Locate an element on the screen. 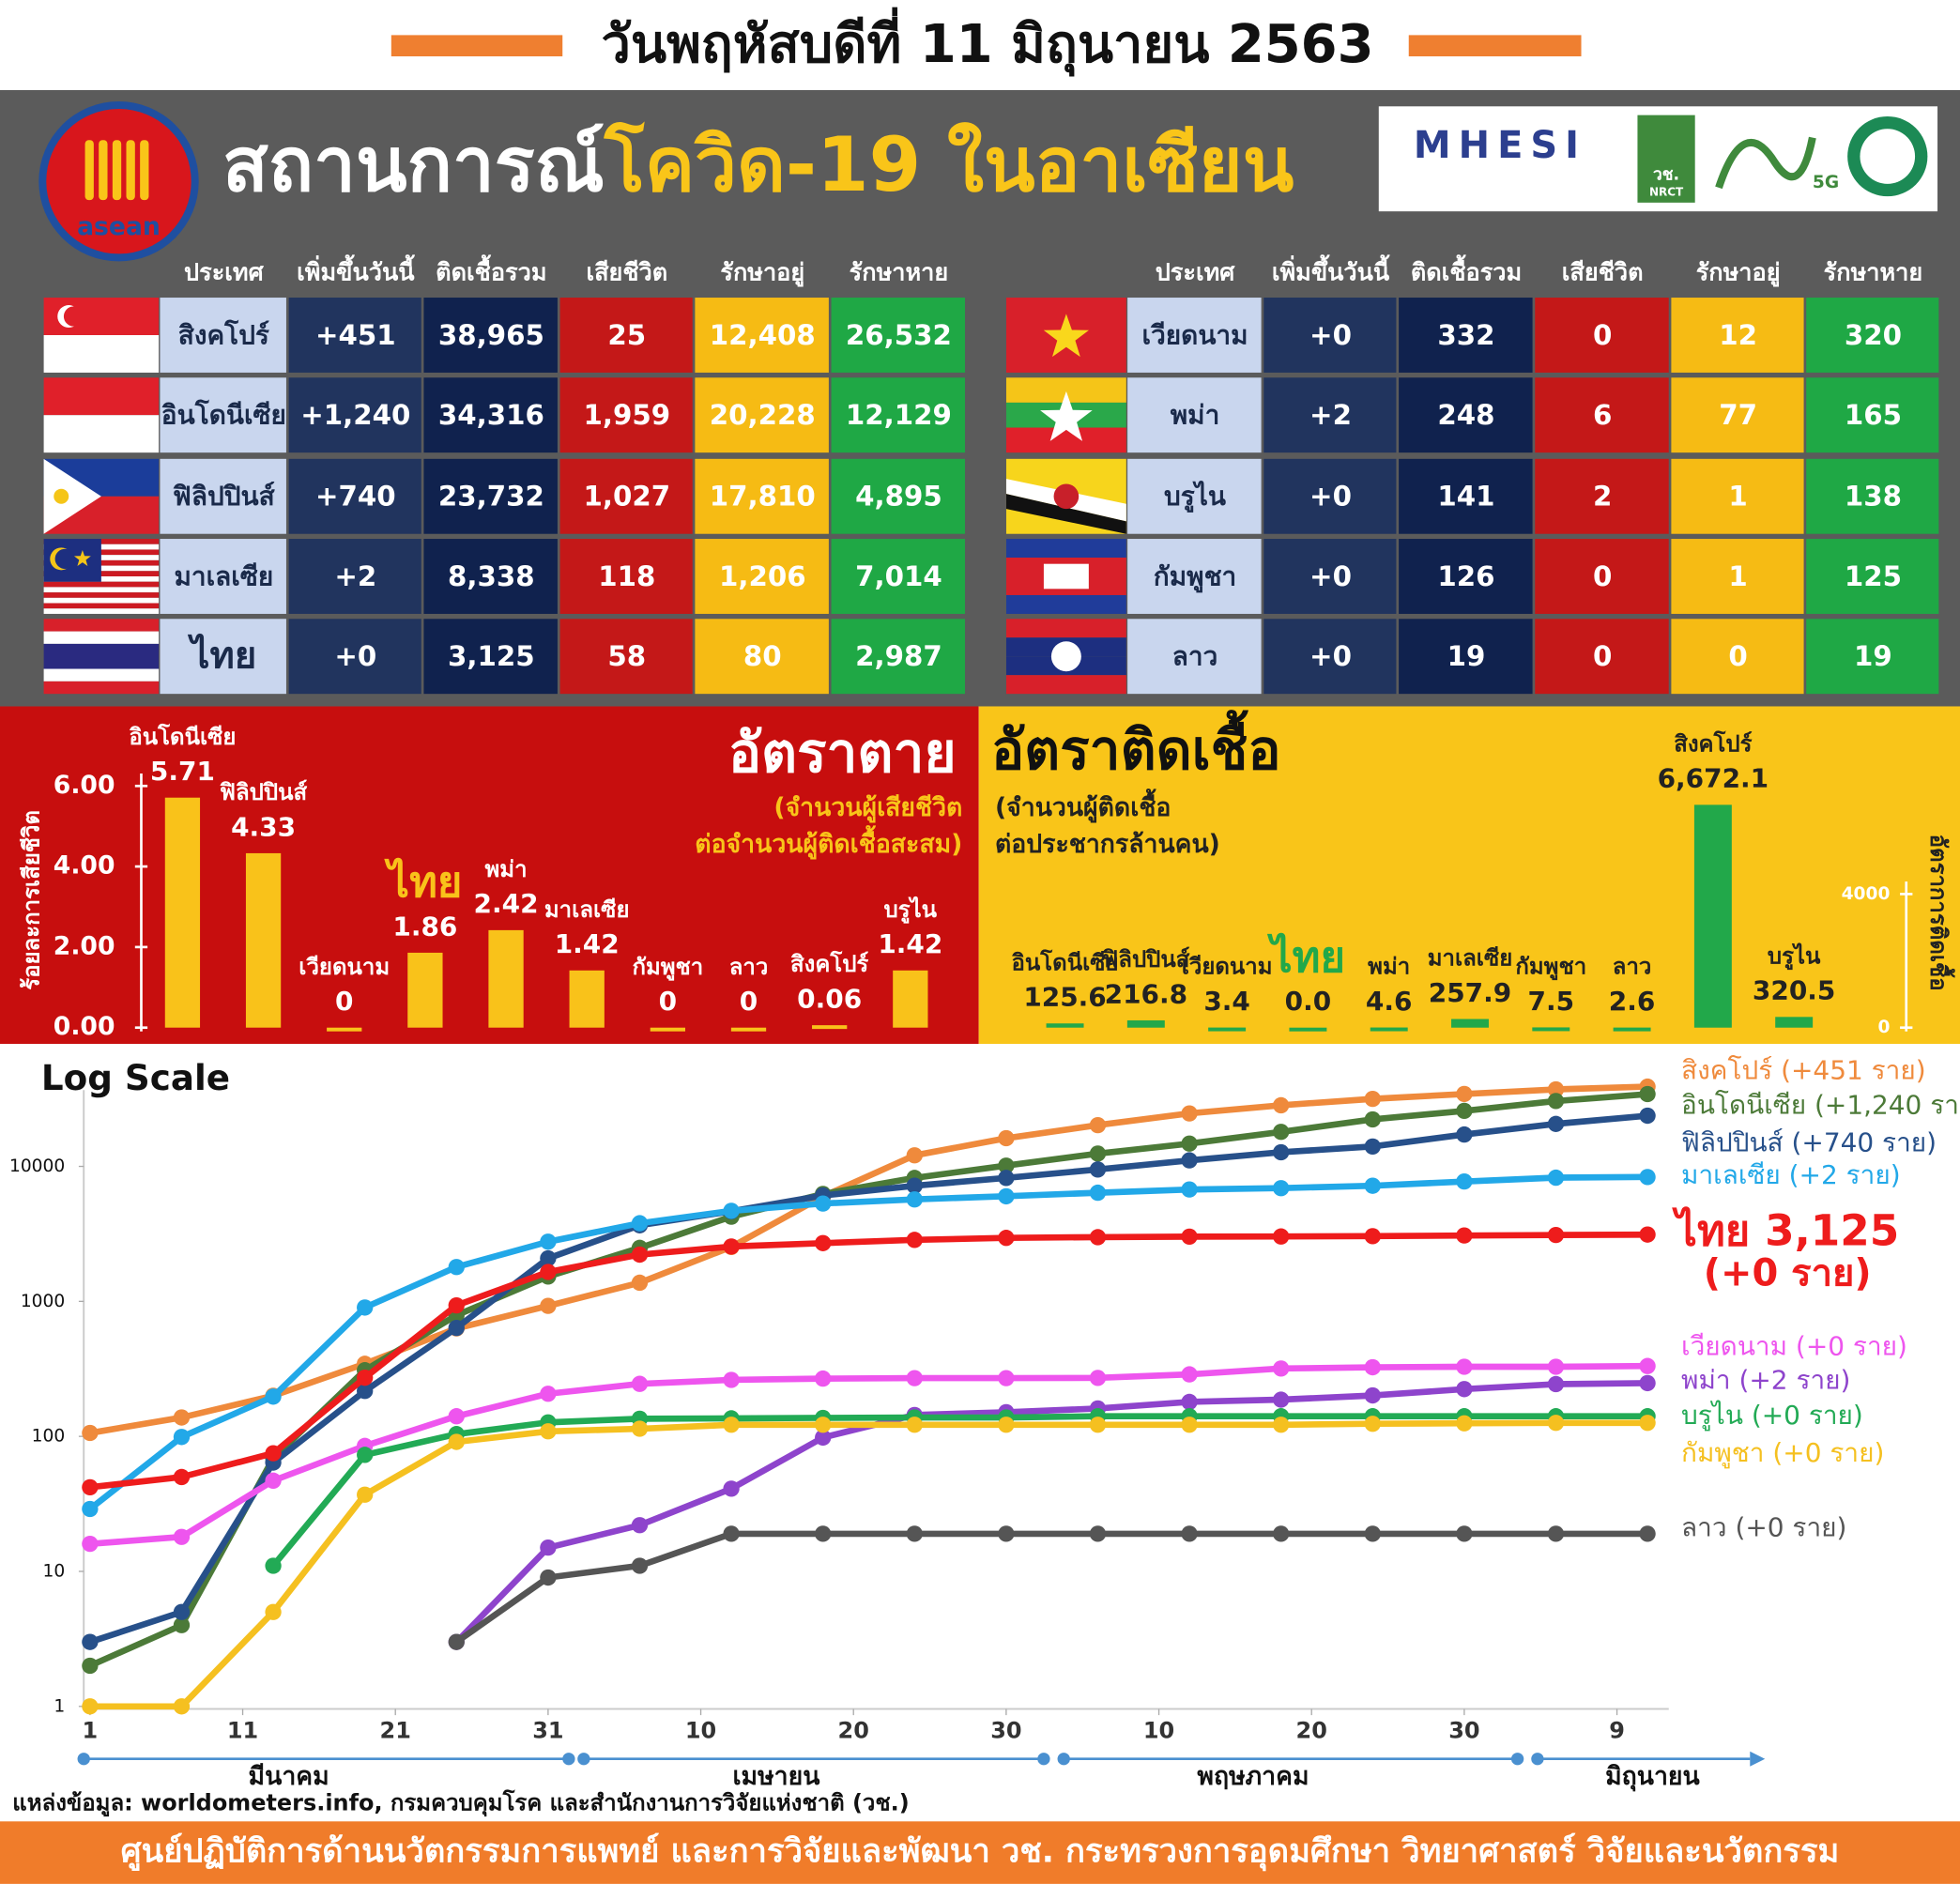  logo-vch: วช. is located at coordinates (1666, 175).